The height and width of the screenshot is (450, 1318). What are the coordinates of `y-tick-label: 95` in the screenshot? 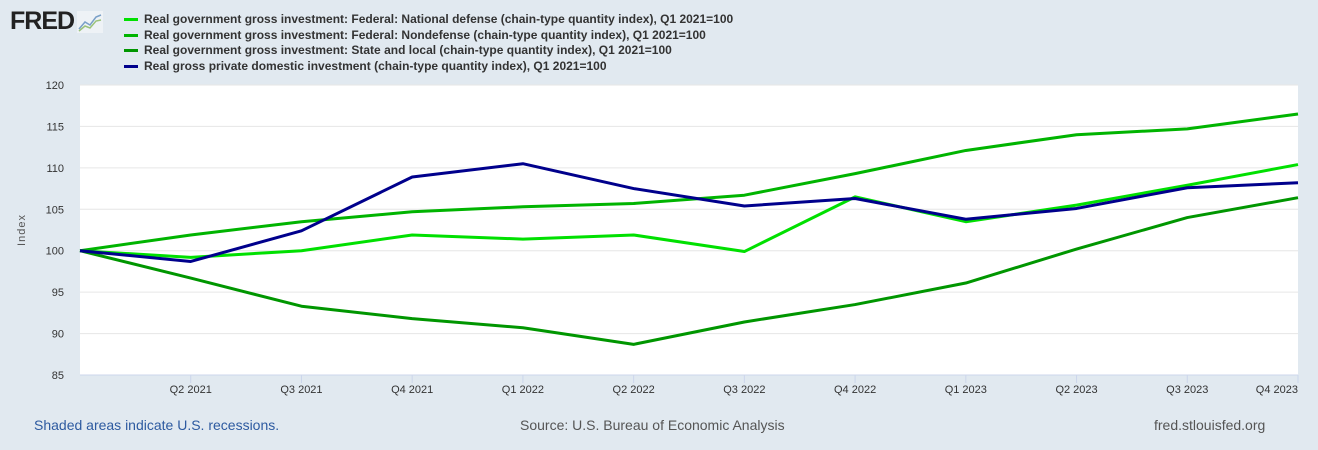 It's located at (58, 293).